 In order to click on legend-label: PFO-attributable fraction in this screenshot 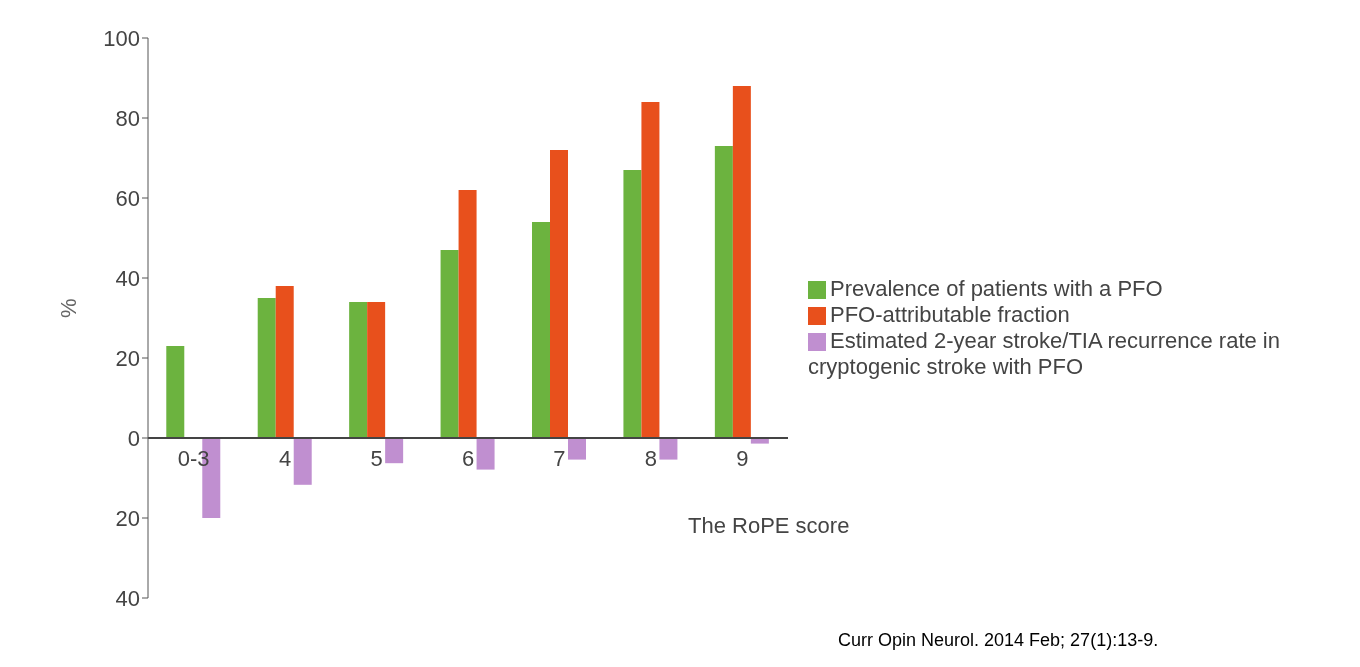, I will do `click(950, 314)`.